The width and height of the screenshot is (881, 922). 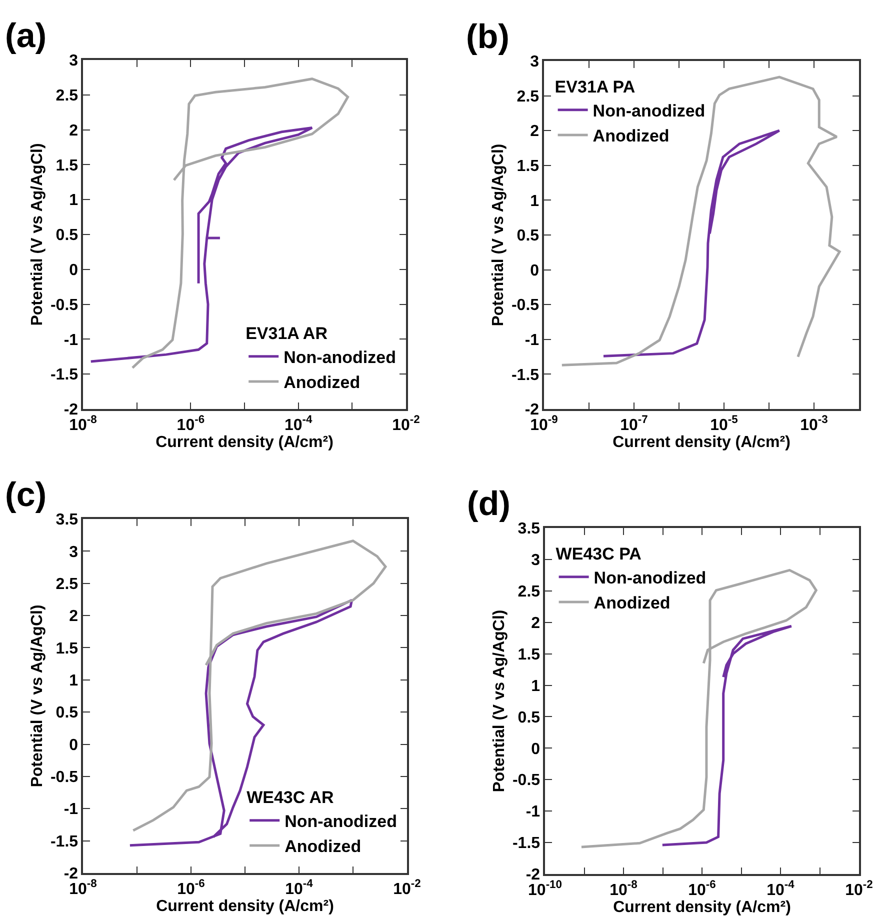 I want to click on chart-title: (c), so click(x=26, y=495).